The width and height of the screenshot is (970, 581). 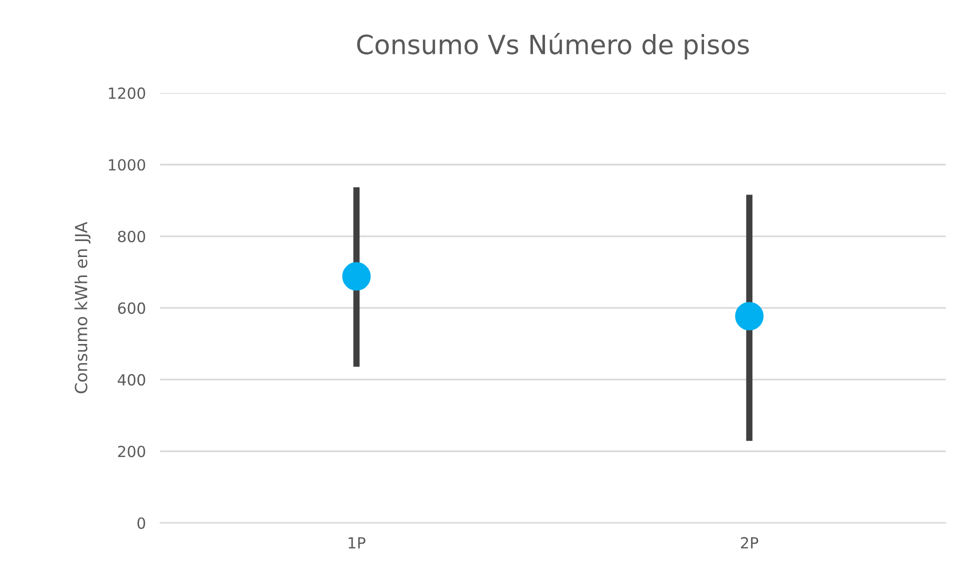 What do you see at coordinates (141, 523) in the screenshot?
I see `y-tick-label: 0` at bounding box center [141, 523].